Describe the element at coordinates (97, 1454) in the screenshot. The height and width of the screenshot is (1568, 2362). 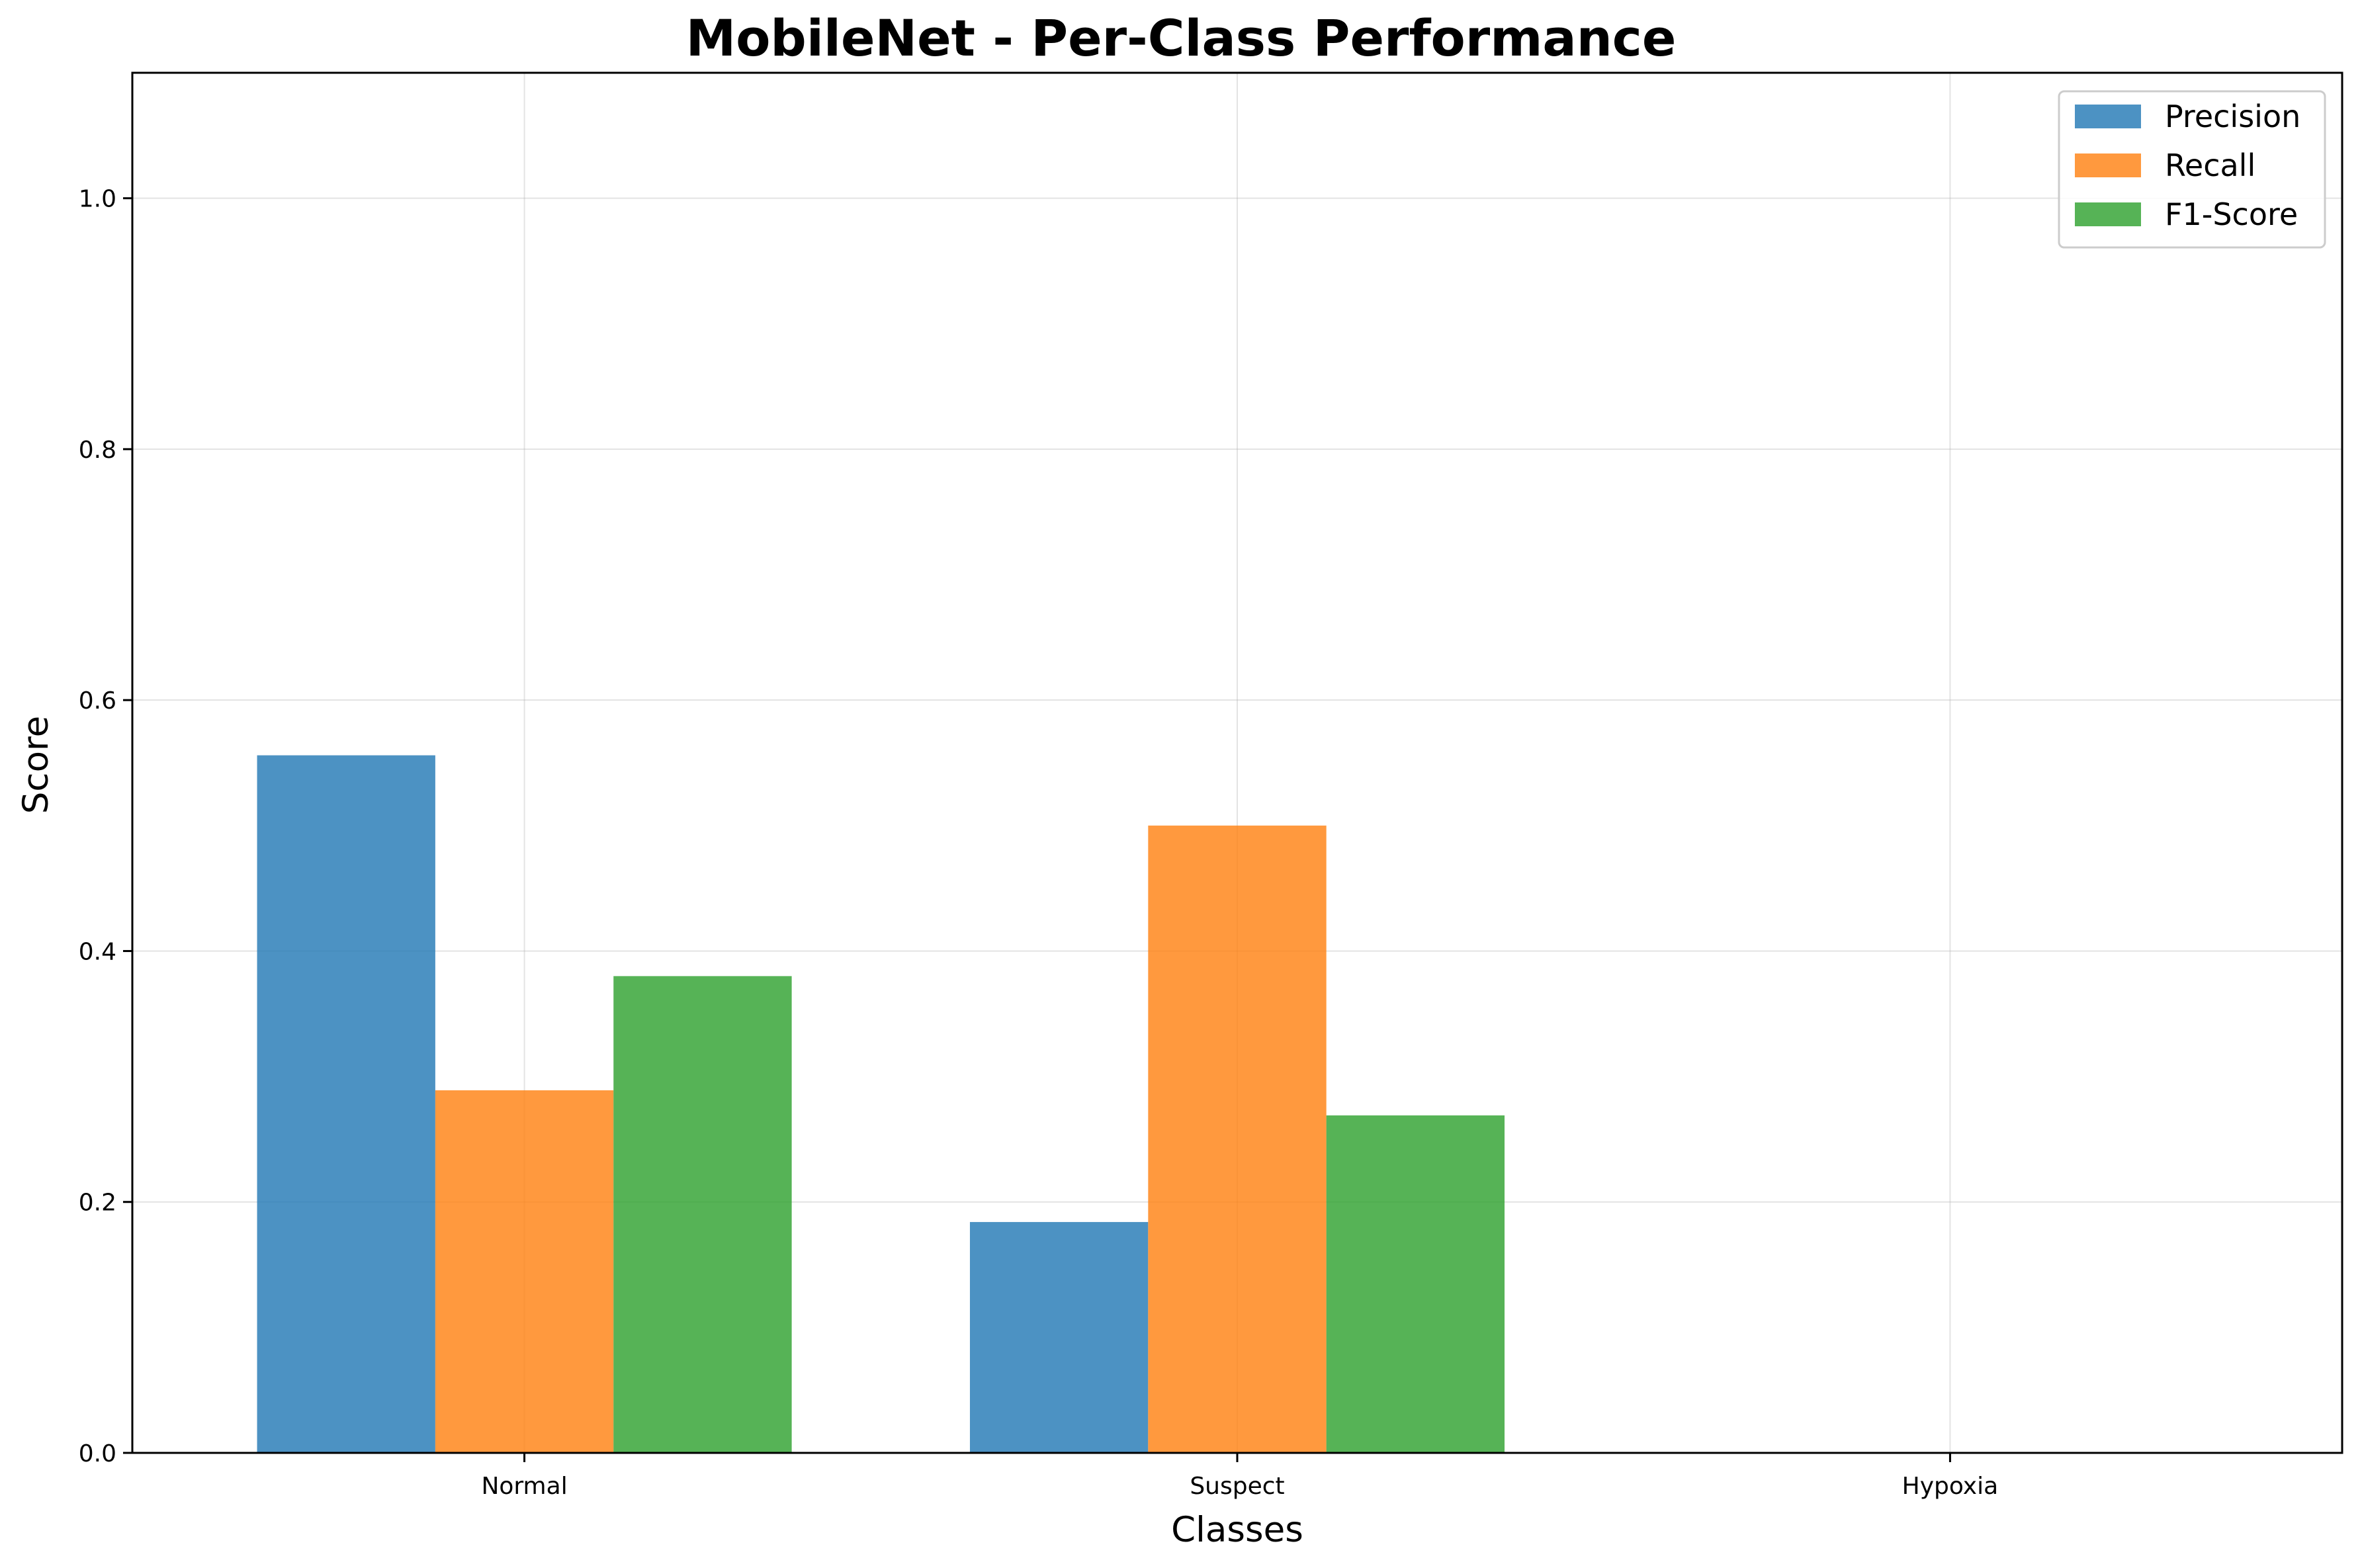
I see `y-tick-label: 0.0` at that location.